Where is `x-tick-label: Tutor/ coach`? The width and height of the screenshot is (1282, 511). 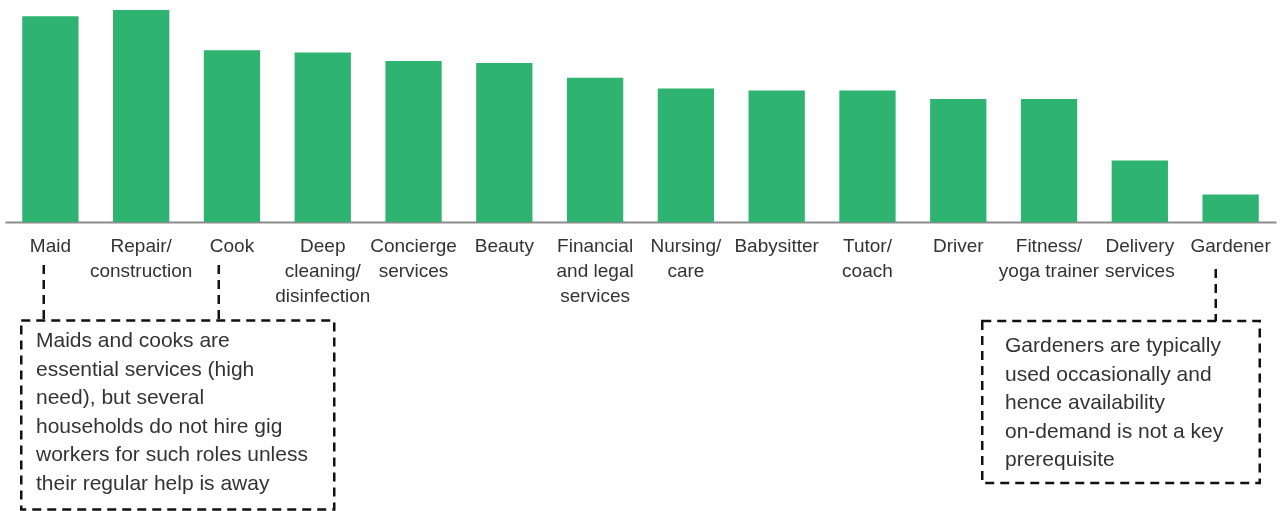
x-tick-label: Tutor/ coach is located at coordinates (867, 257).